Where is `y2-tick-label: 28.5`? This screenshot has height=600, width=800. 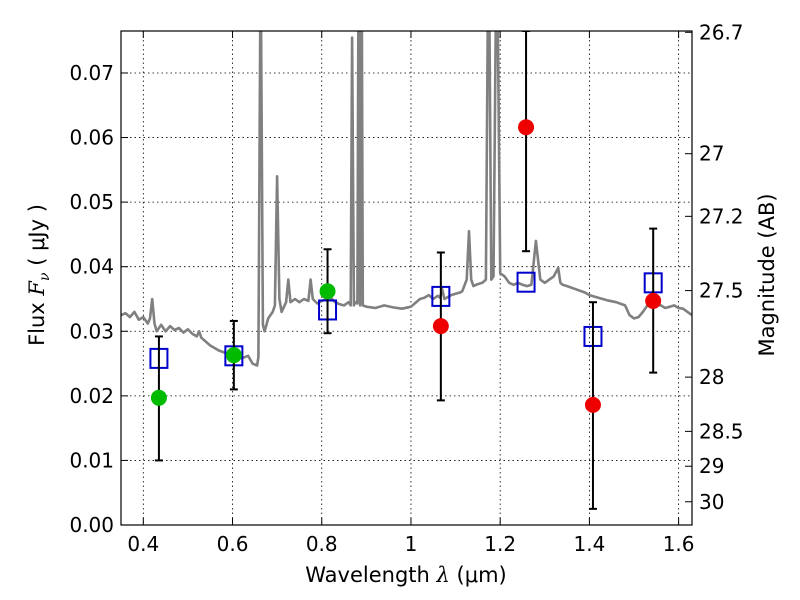
y2-tick-label: 28.5 is located at coordinates (721, 431).